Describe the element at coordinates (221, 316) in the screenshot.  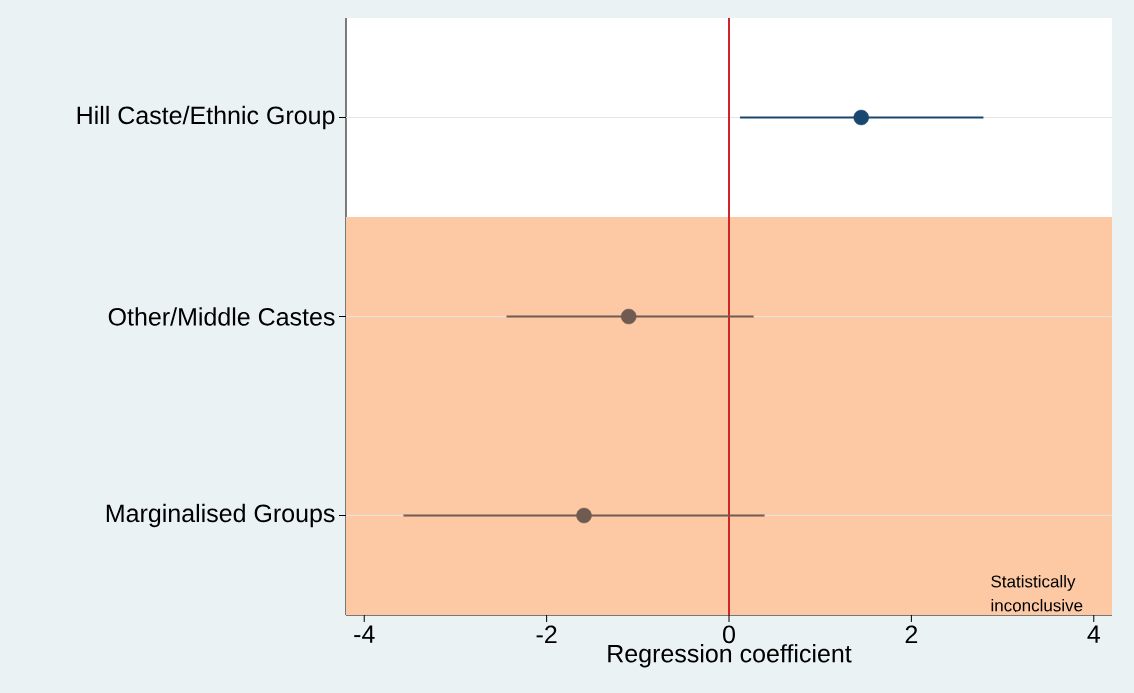
I see `y-tick-label: Other/Middle Castes` at that location.